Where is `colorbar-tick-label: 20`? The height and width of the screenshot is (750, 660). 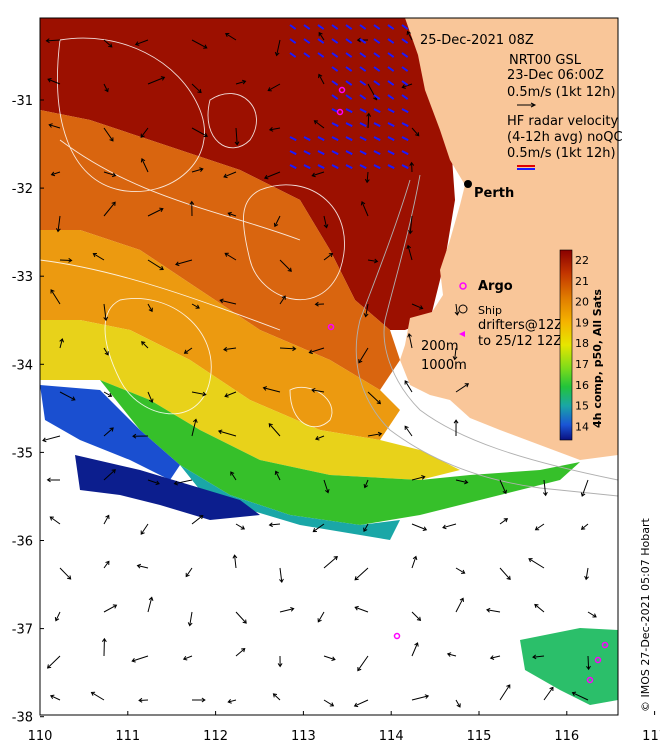
colorbar-tick-label: 20 is located at coordinates (582, 302).